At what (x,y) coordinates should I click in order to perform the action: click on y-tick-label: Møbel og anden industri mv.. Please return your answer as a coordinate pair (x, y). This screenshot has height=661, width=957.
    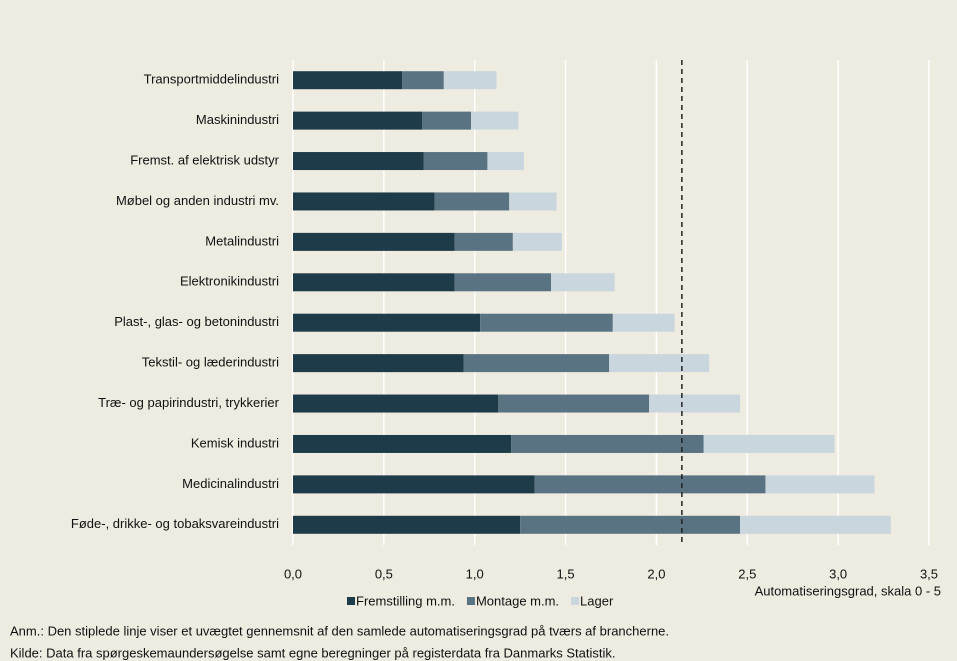
    Looking at the image, I should click on (197, 200).